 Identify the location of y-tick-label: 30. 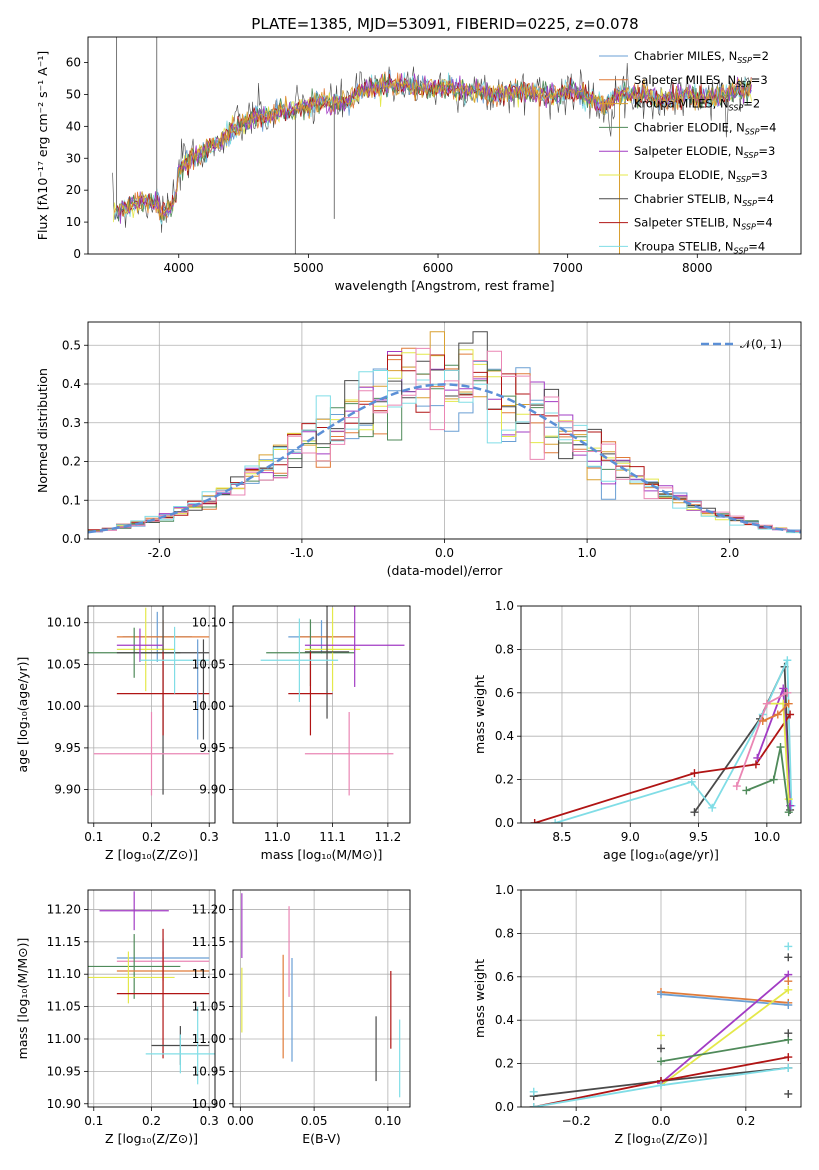
(73, 158).